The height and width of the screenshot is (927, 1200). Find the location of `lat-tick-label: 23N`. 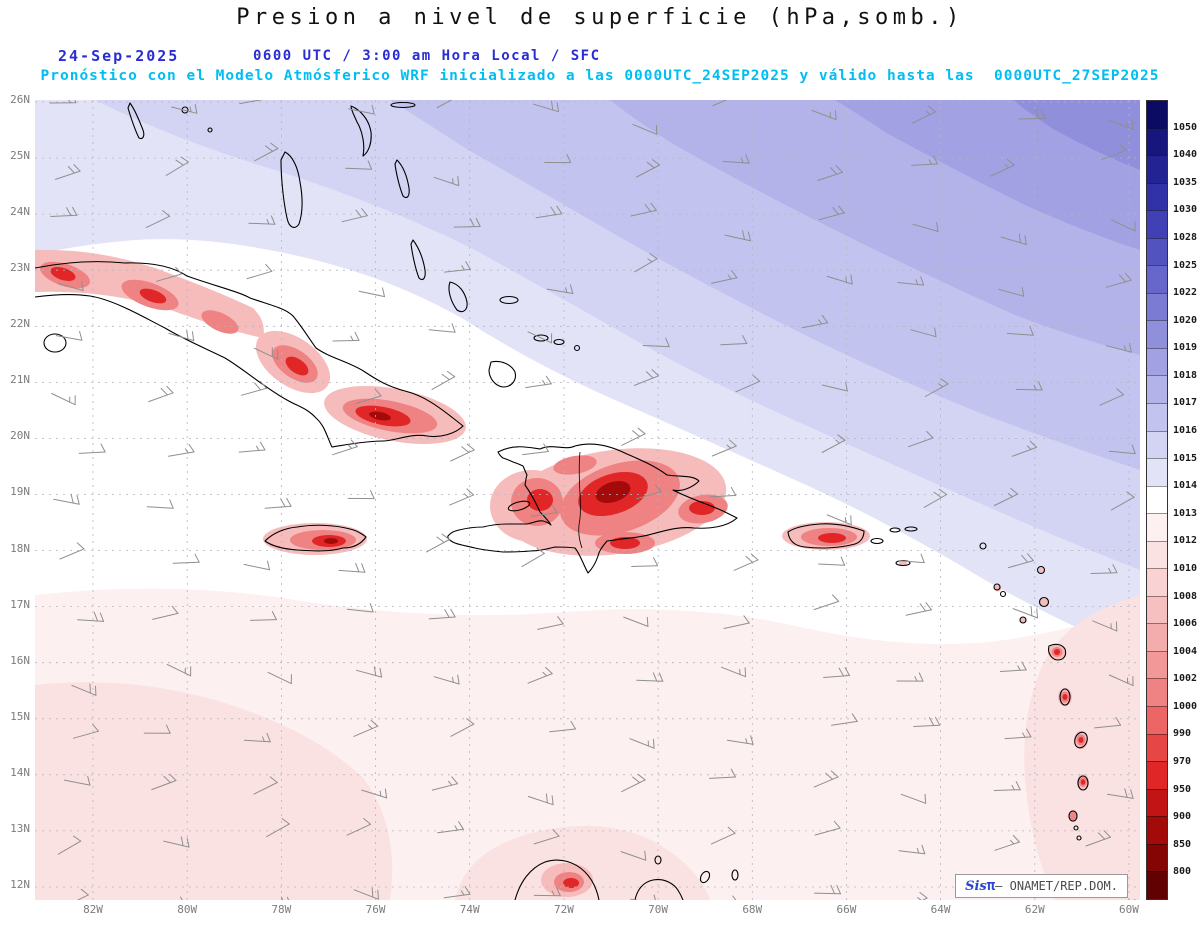

lat-tick-label: 23N is located at coordinates (20, 268).